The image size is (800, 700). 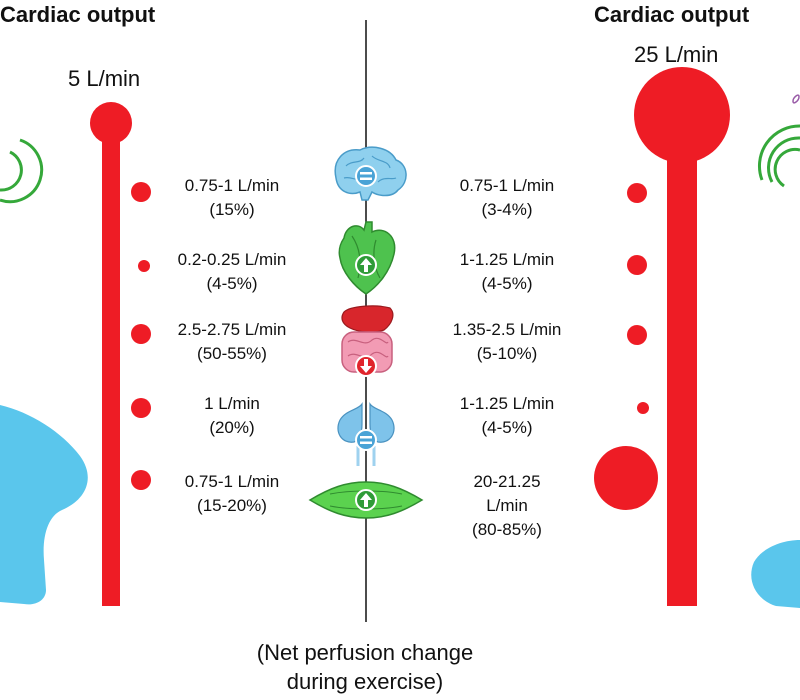 What do you see at coordinates (507, 341) in the screenshot?
I see `exercise-value-gut: 1.35-2.5 L/min (5-10%)` at bounding box center [507, 341].